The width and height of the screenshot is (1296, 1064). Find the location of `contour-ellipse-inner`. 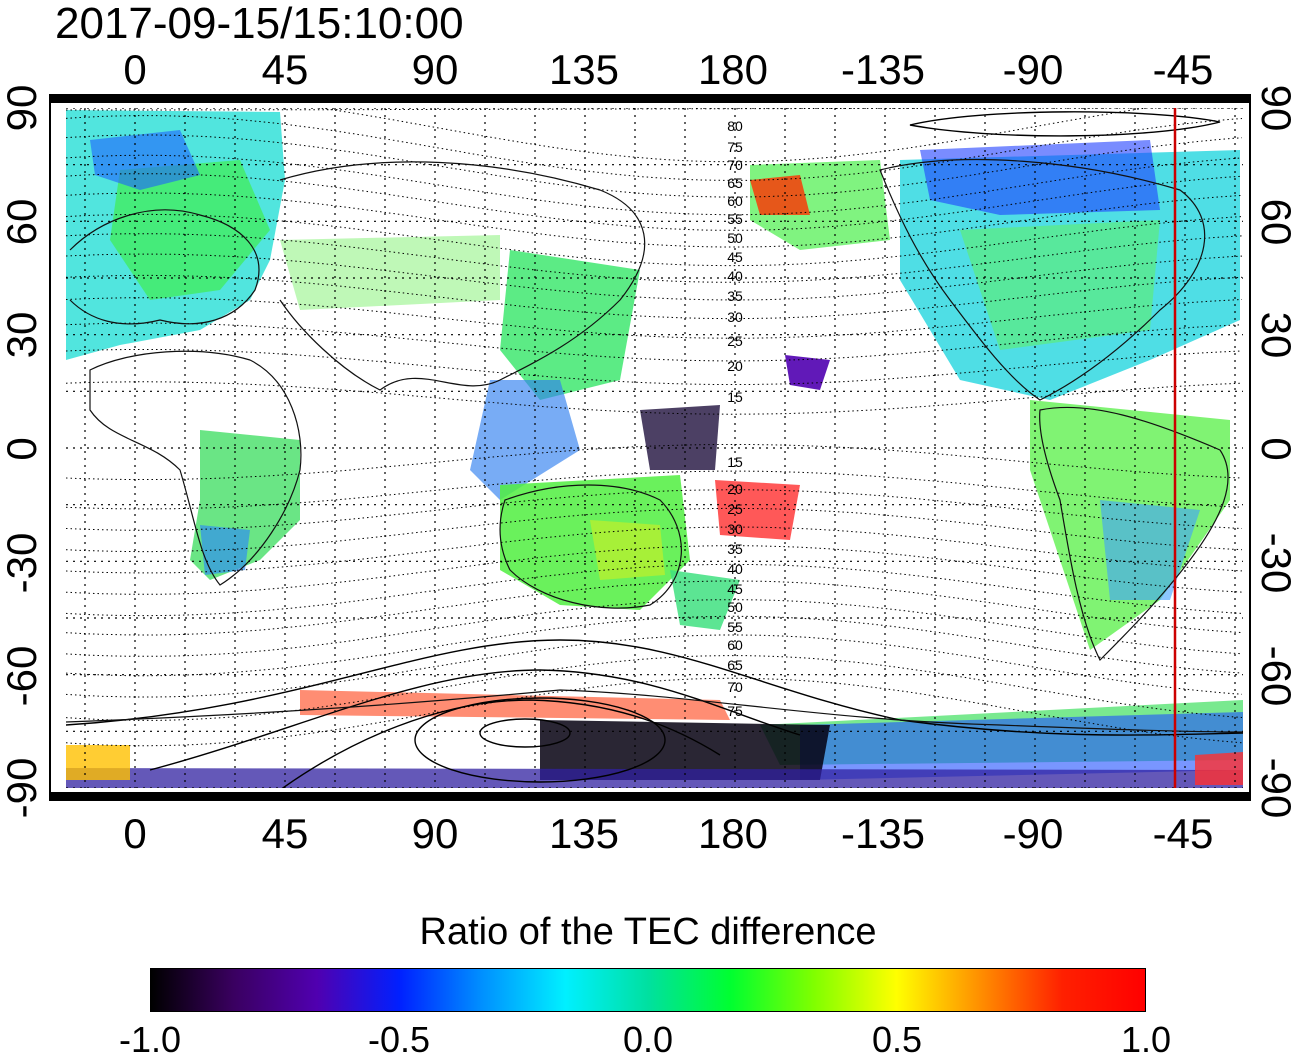

contour-ellipse-inner is located at coordinates (540, 740).